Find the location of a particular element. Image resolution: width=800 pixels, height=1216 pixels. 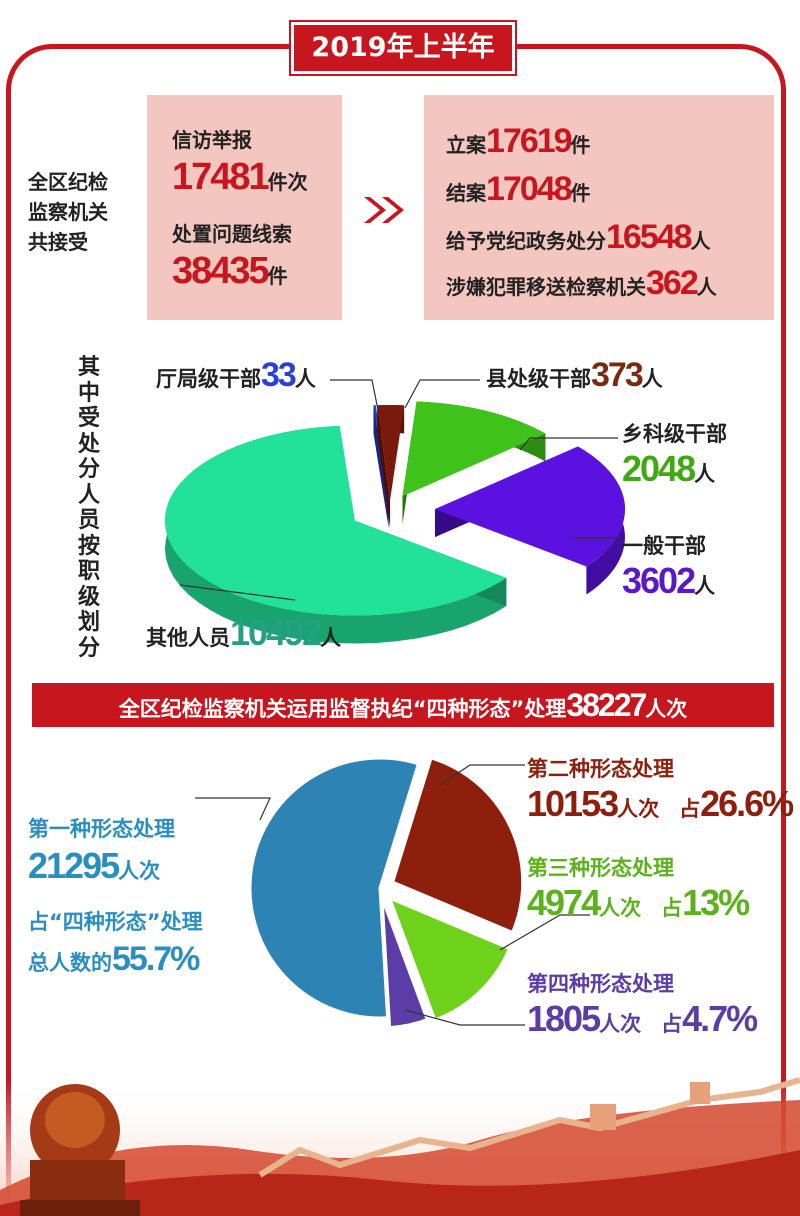

double-arrow-icon is located at coordinates (384, 210).